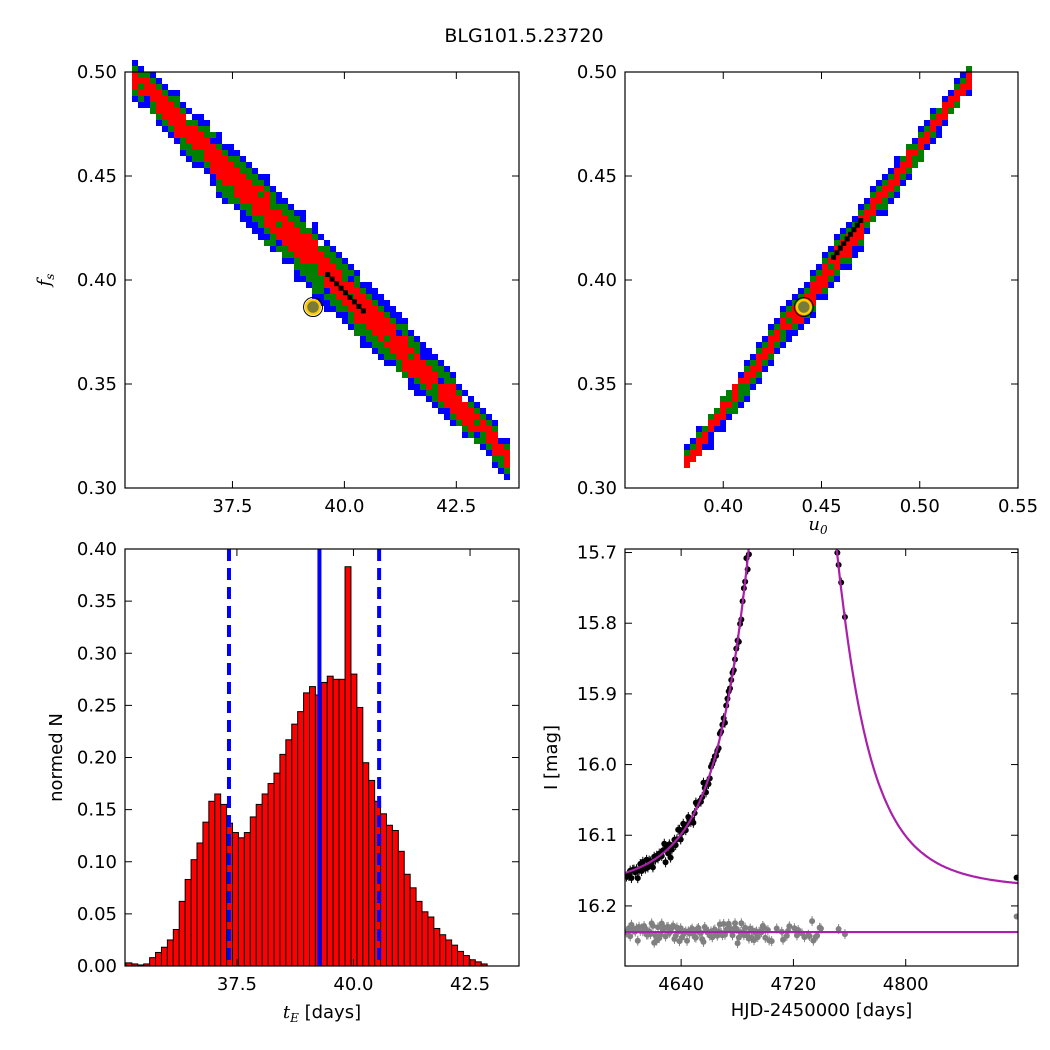  What do you see at coordinates (353, 984) in the screenshot?
I see `x-tick-label: 40.0` at bounding box center [353, 984].